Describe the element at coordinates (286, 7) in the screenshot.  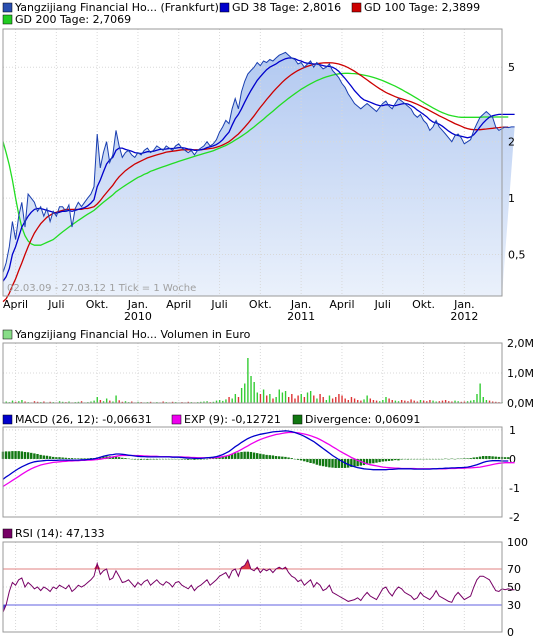
I see `legend-label-gd38: GD 38 Tage: 2,8016` at that location.